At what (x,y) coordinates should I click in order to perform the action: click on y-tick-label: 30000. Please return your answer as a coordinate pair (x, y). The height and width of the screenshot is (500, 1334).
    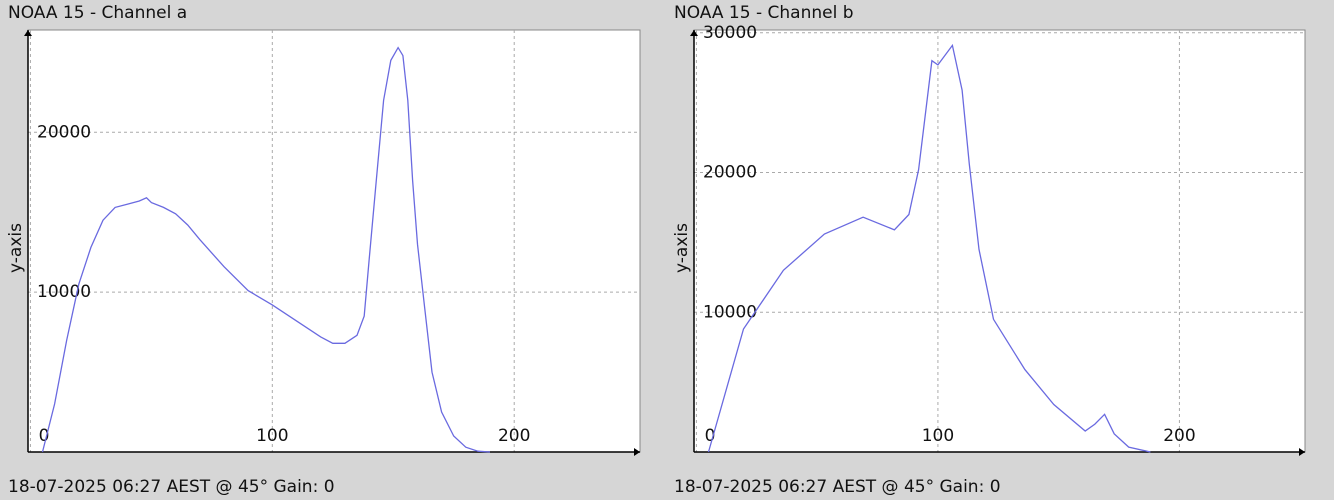
    Looking at the image, I should click on (730, 33).